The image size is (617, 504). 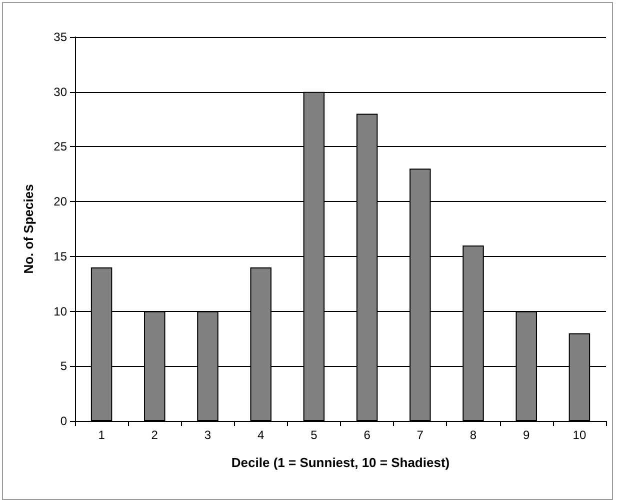 I want to click on y-tick-label: 15, so click(x=61, y=256).